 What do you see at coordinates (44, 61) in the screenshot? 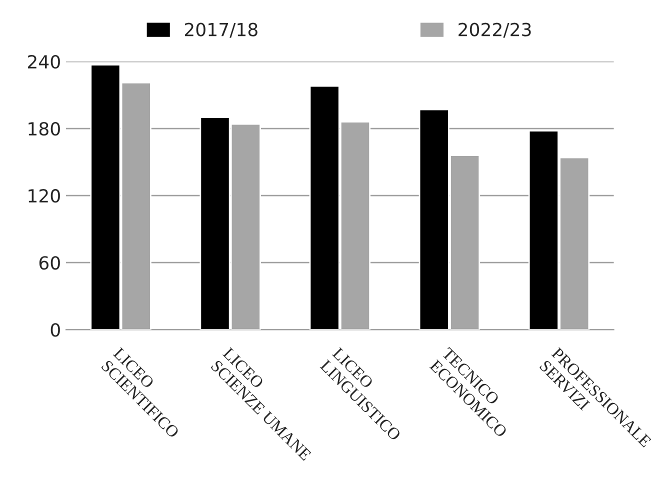
I see `y-tick-label: 240` at bounding box center [44, 61].